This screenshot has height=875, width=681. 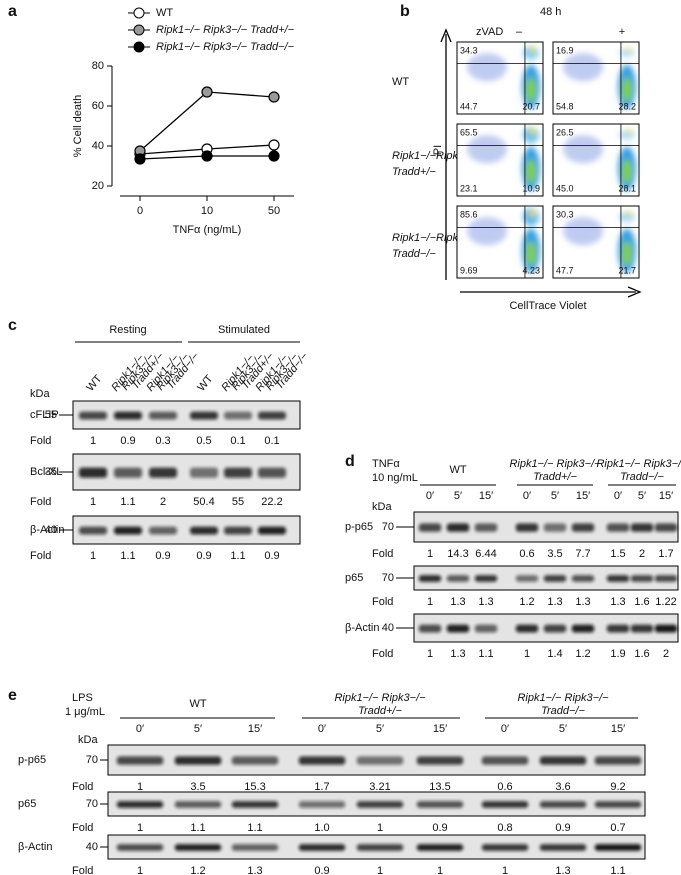 What do you see at coordinates (94, 383) in the screenshot?
I see `lane-label: WT` at bounding box center [94, 383].